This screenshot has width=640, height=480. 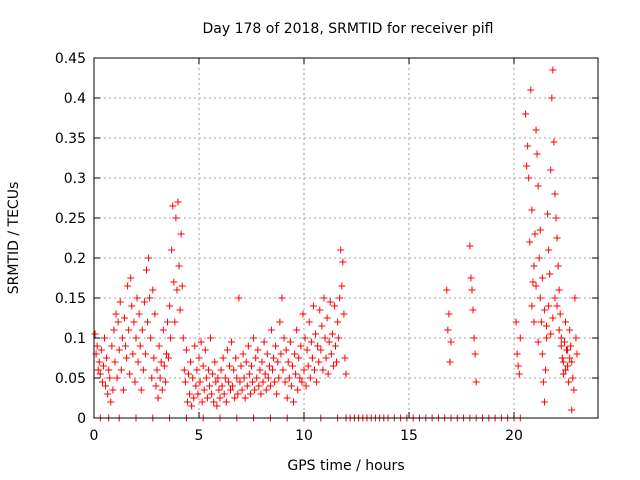 I want to click on y-tick-label: 0.2, so click(x=75, y=259).